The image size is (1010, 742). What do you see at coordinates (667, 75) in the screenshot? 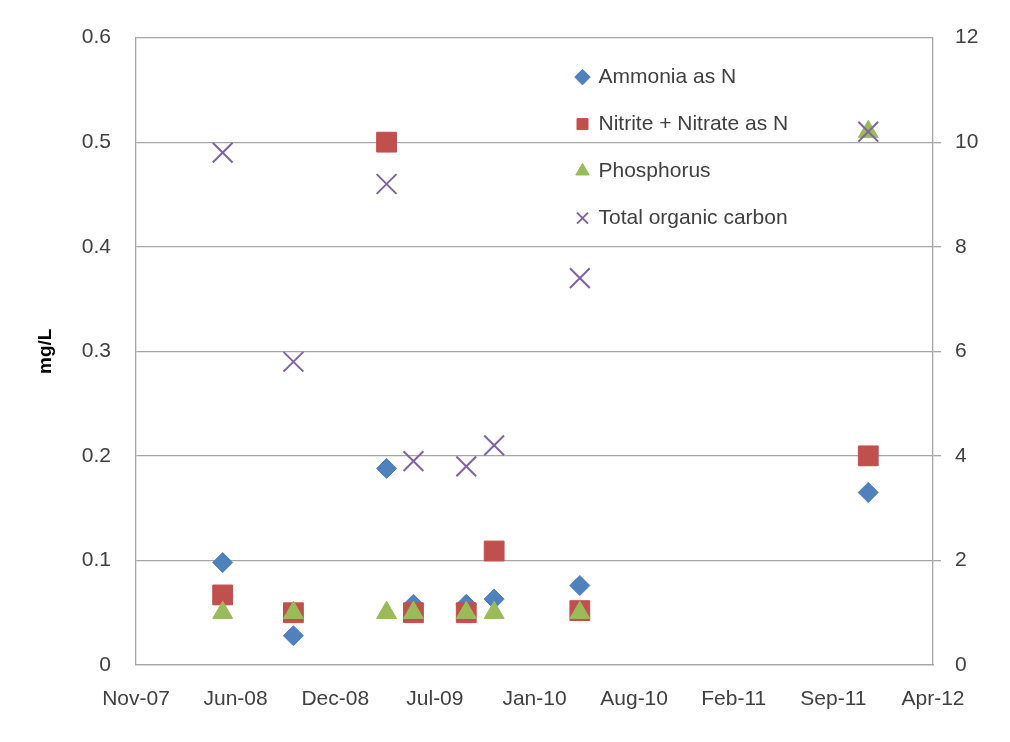
I see `legend-label: Ammonia as N` at bounding box center [667, 75].